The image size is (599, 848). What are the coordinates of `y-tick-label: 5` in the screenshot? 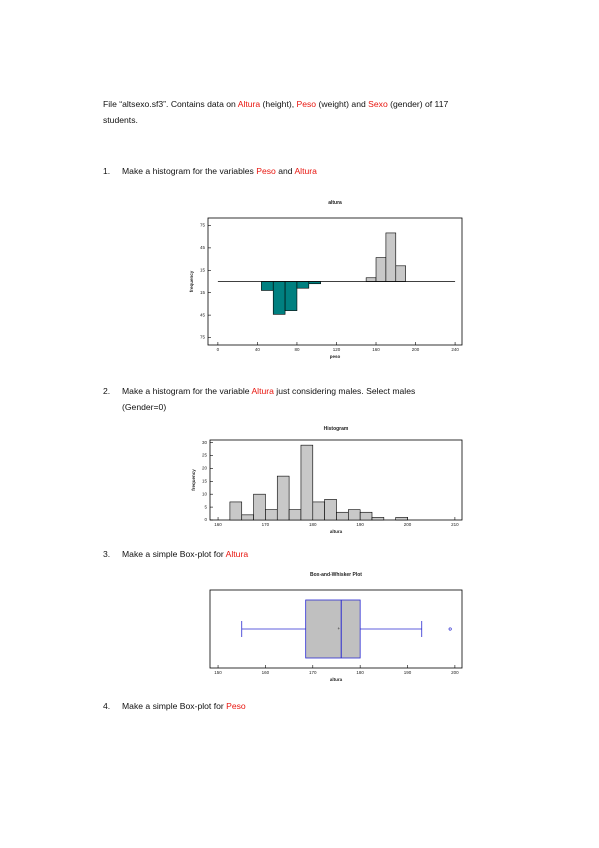 It's located at (205, 506).